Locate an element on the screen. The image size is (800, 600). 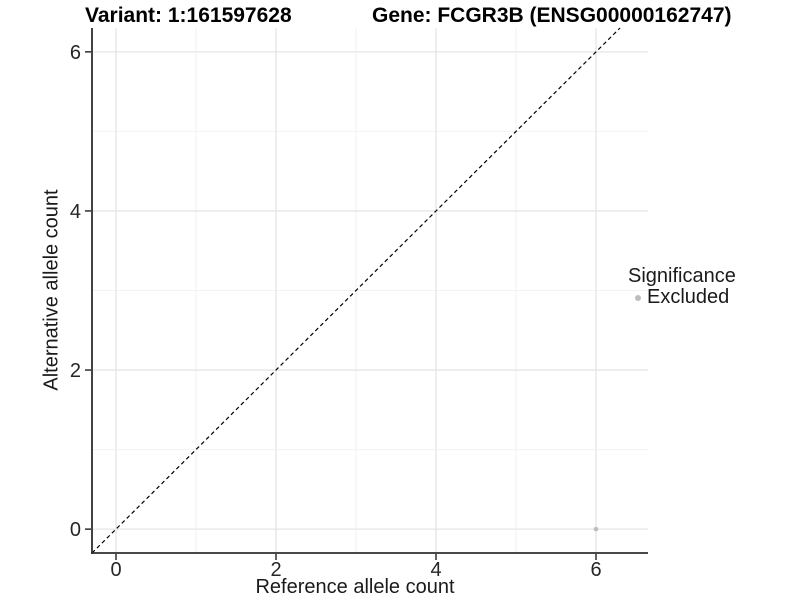
y-tick-label: 4 is located at coordinates (75, 212).